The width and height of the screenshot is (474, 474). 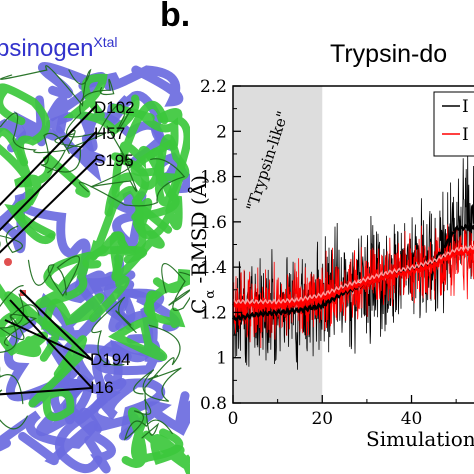 I want to click on residue-label-i16: I16, so click(x=102, y=387).